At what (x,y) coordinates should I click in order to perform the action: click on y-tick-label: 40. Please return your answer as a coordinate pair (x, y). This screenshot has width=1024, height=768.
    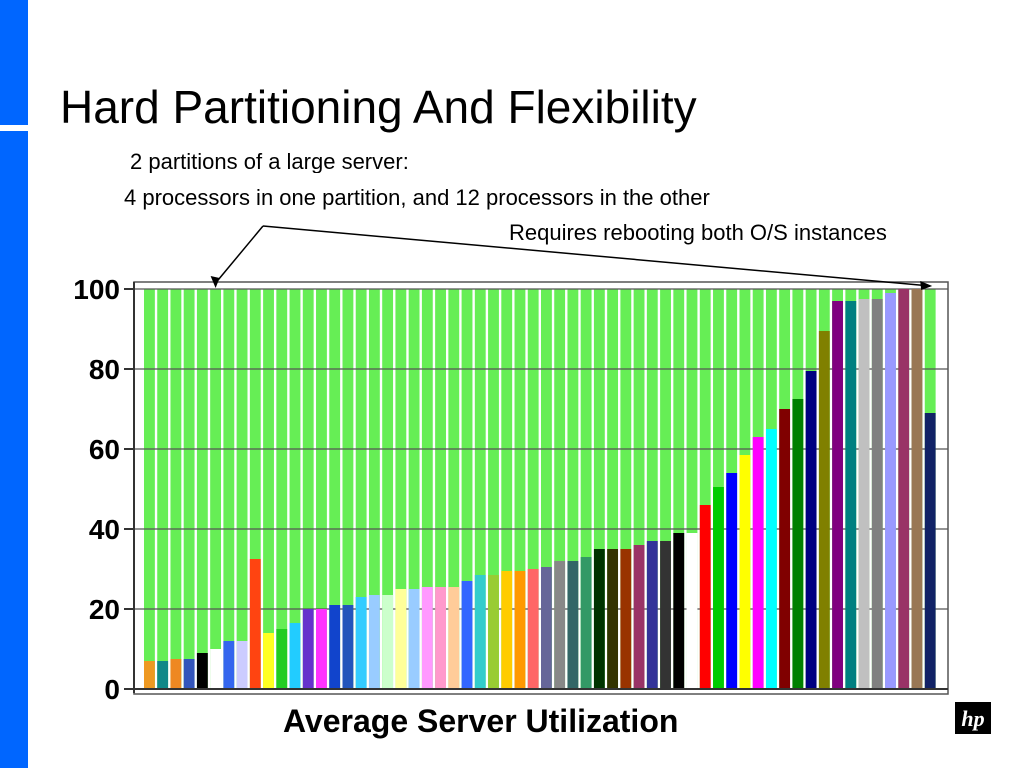
    Looking at the image, I should click on (104, 529).